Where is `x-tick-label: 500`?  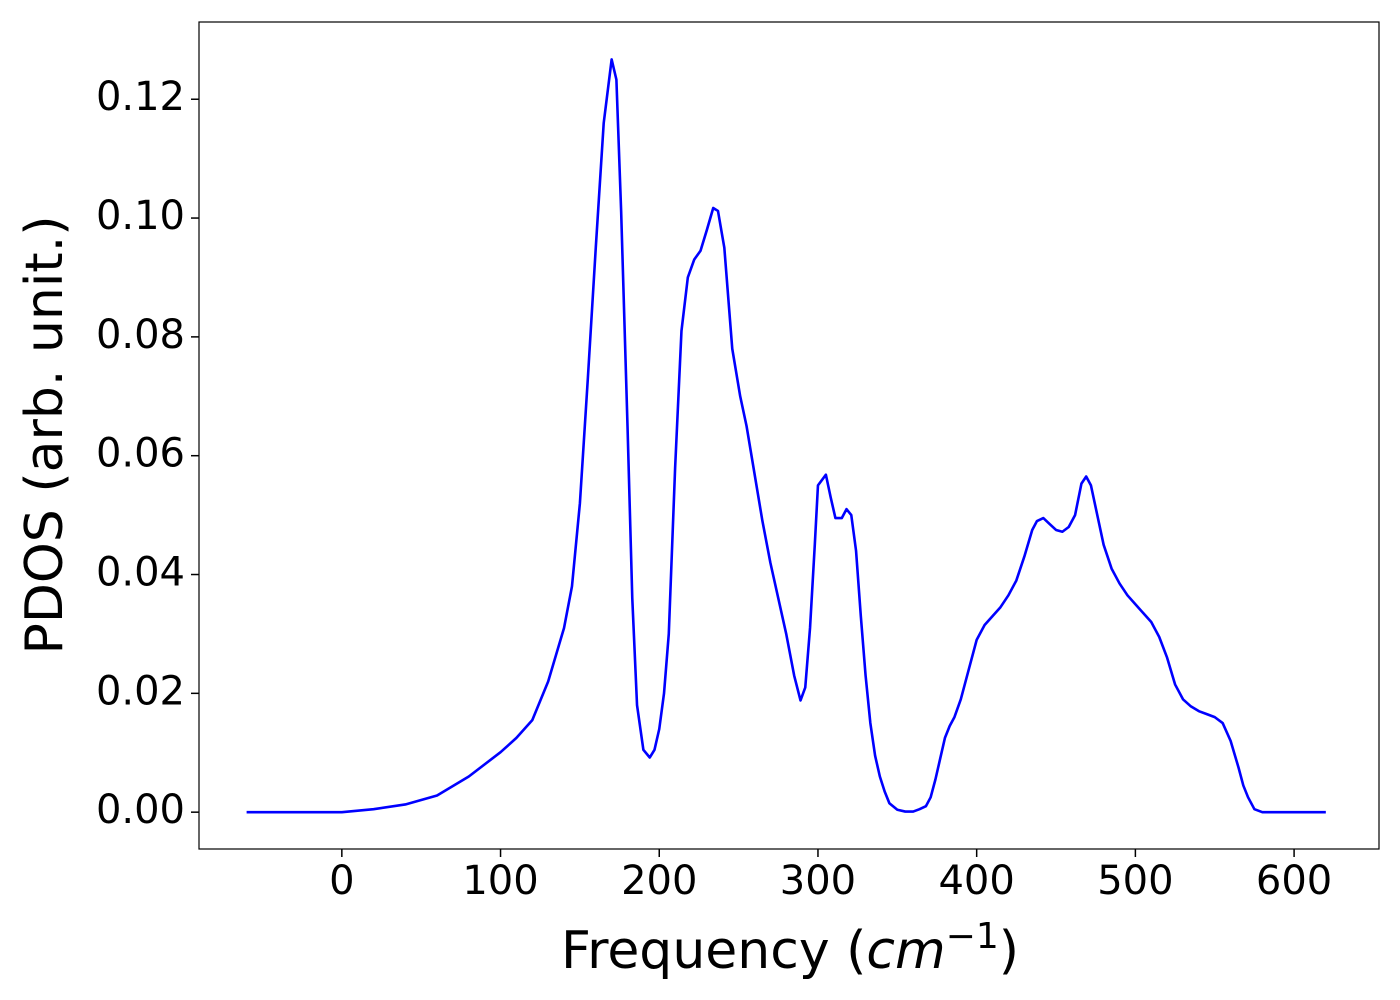
x-tick-label: 500 is located at coordinates (1135, 881).